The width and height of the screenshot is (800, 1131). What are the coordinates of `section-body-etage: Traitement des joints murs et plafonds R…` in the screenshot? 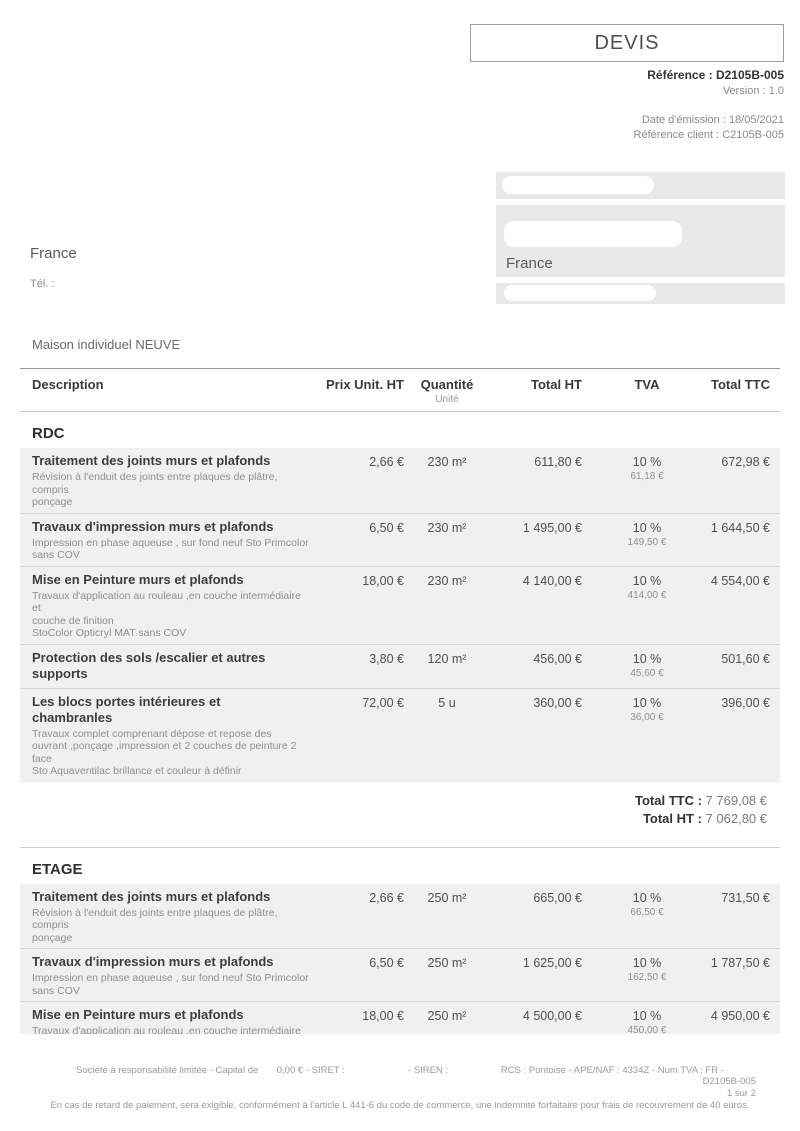 It's located at (400, 958).